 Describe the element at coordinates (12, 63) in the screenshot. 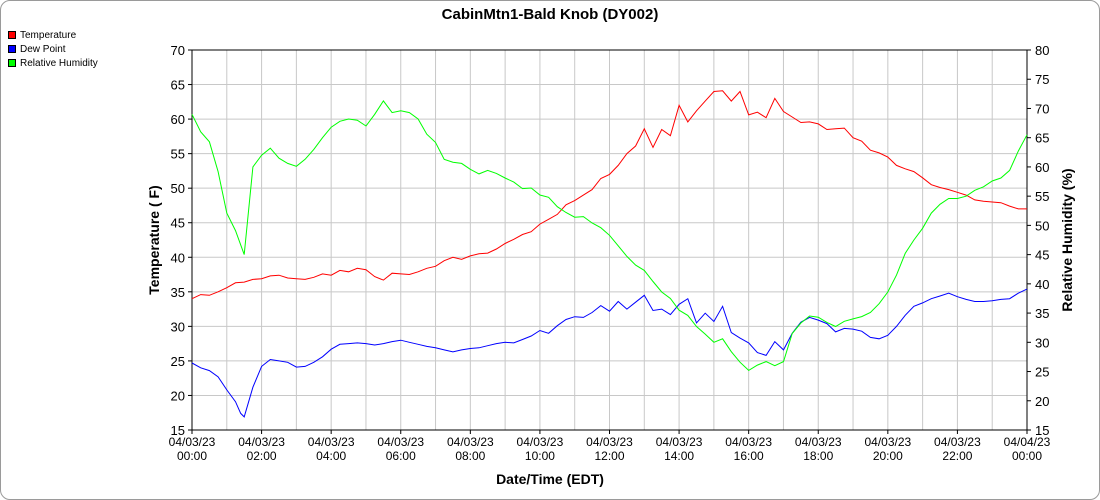

I see `legend-swatch-relative-humidity` at that location.